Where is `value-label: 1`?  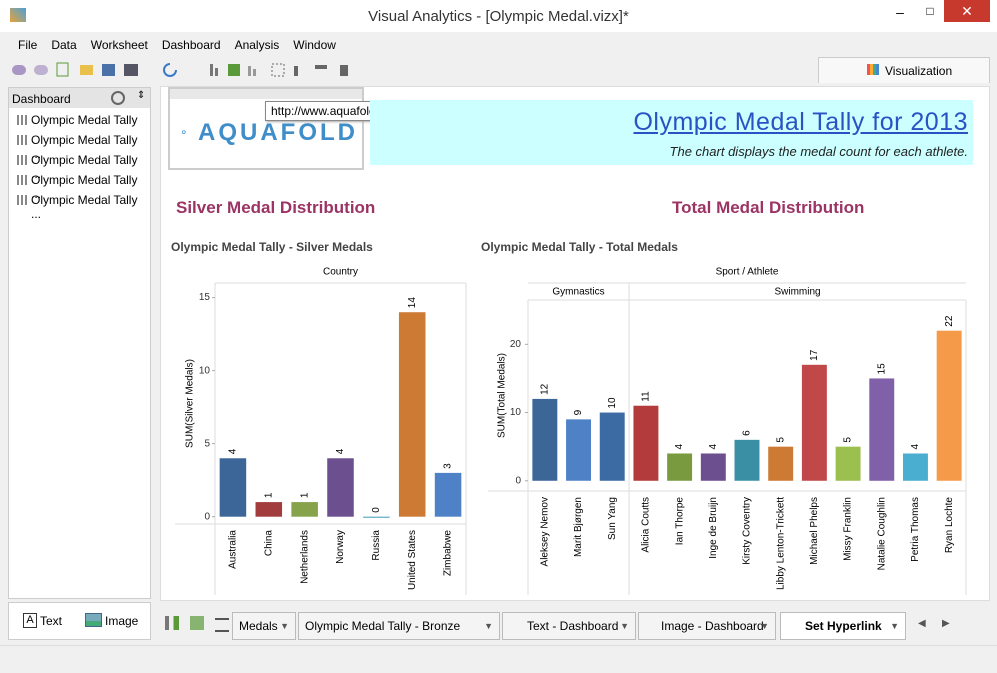 value-label: 1 is located at coordinates (304, 495).